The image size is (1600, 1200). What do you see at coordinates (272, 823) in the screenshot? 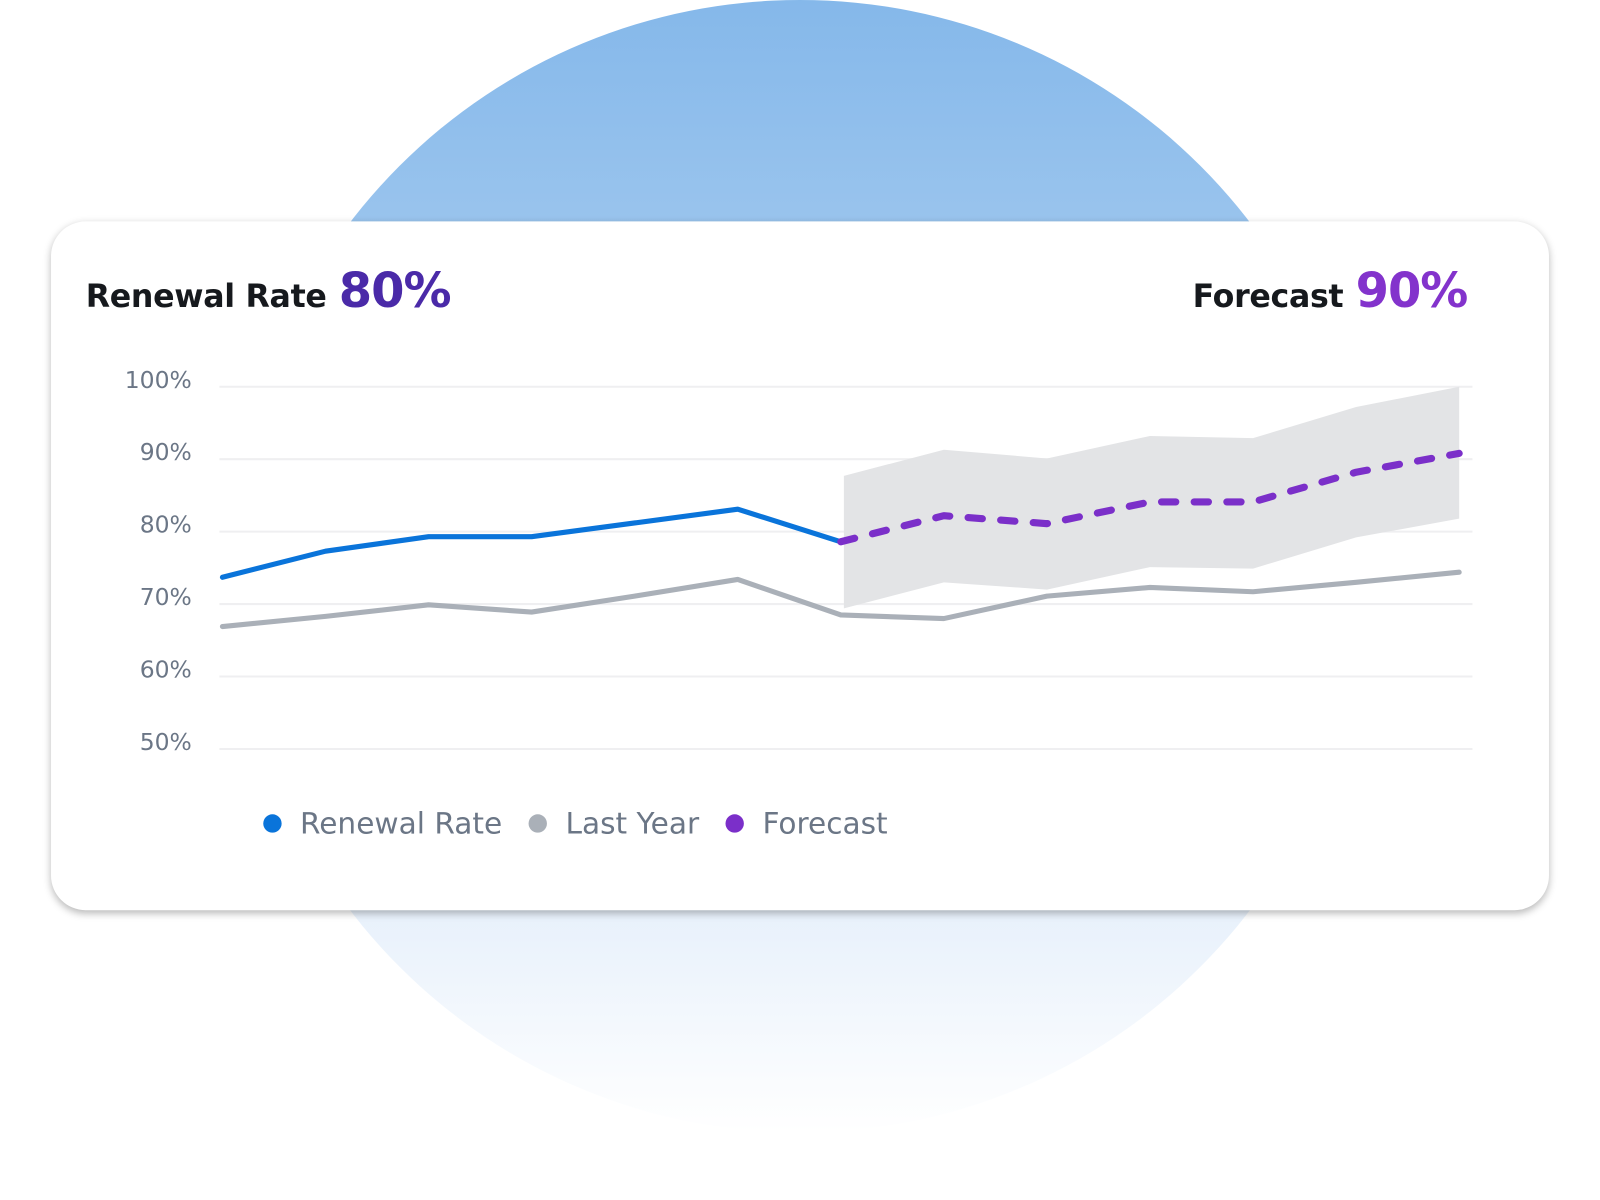
I see `renewal-rate-dot-icon` at bounding box center [272, 823].